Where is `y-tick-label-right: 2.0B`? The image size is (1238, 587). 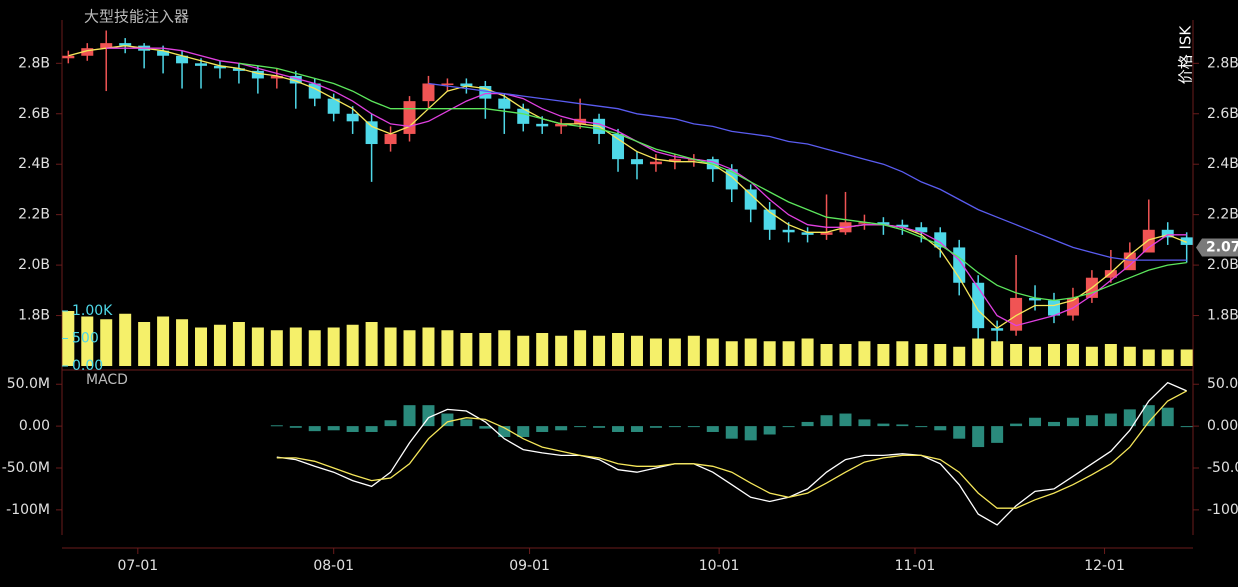 y-tick-label-right: 2.0B is located at coordinates (1222, 265).